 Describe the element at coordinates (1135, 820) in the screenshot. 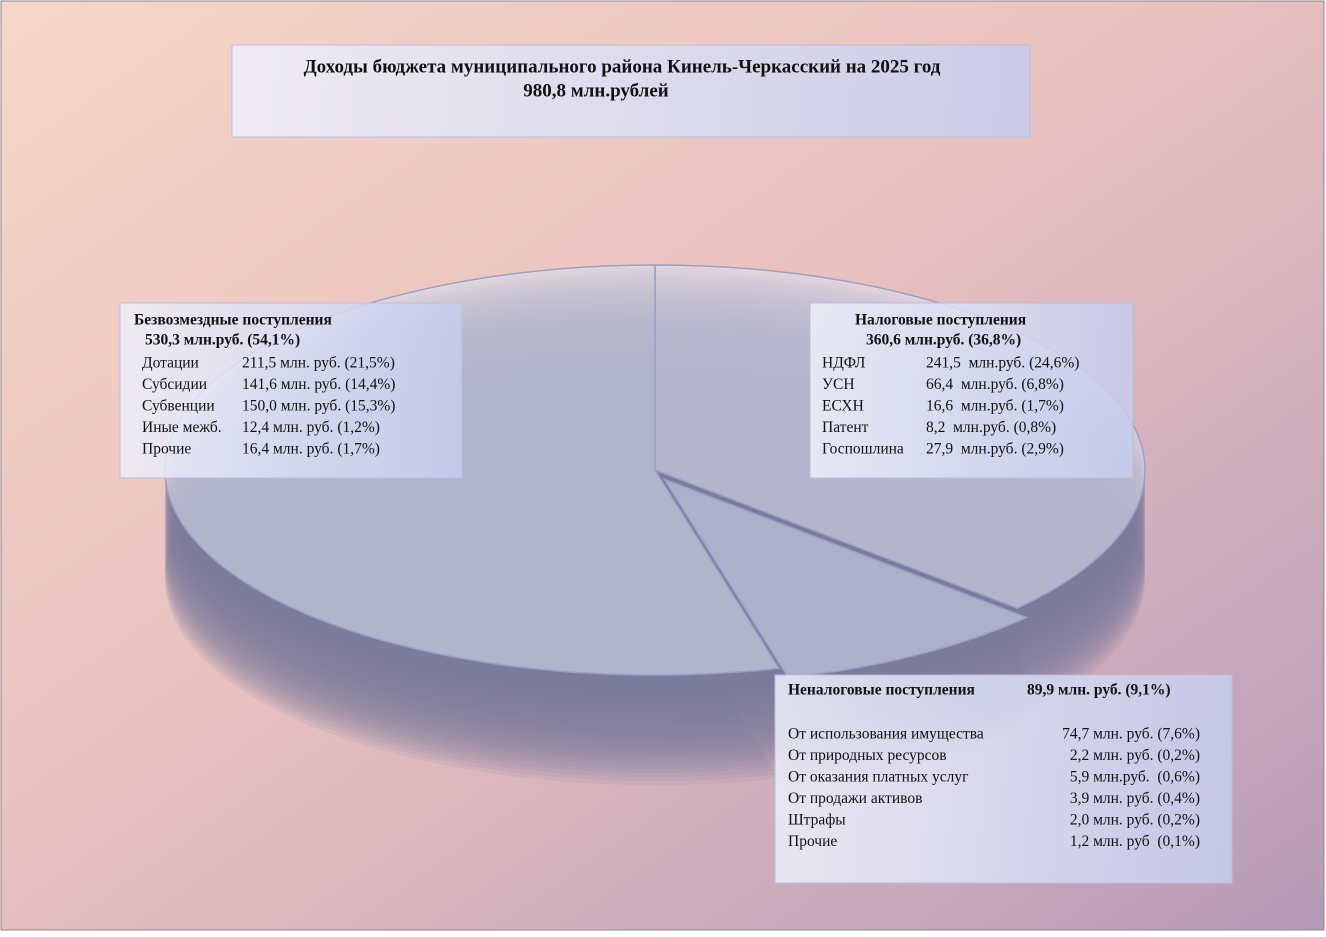

I see `detail-value: 2,0 млн. руб. (0,2%)` at that location.